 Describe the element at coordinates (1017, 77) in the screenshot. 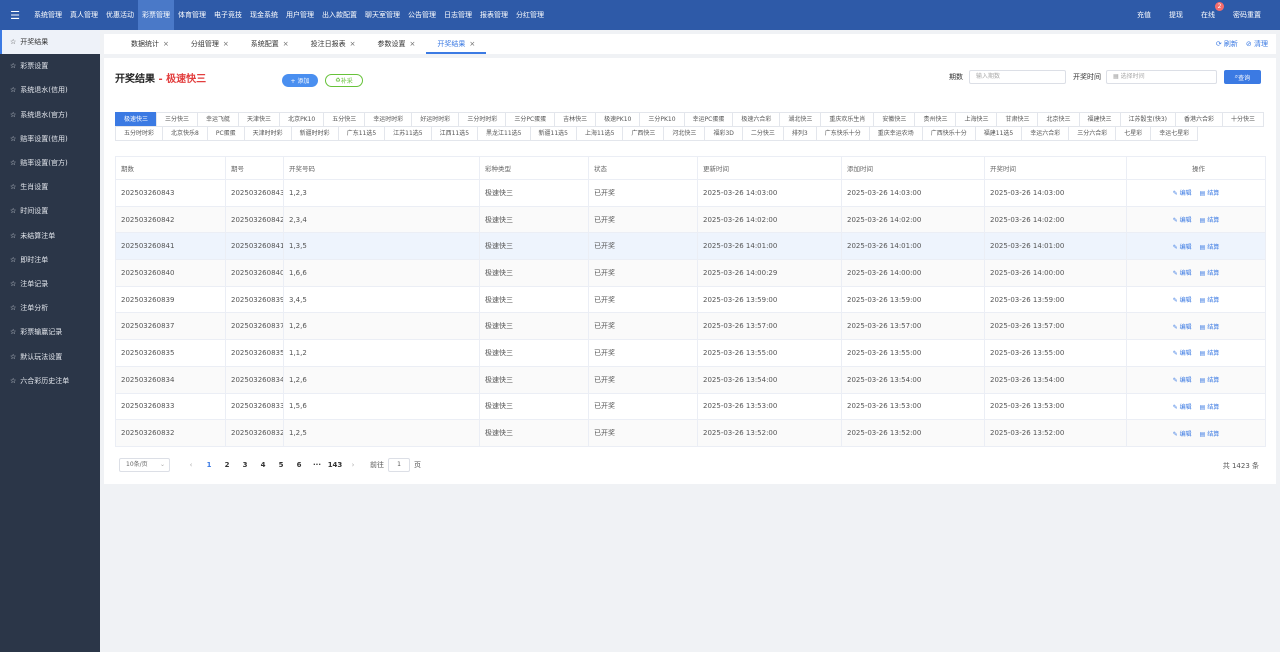

I see `issue-input: 输入期数` at that location.